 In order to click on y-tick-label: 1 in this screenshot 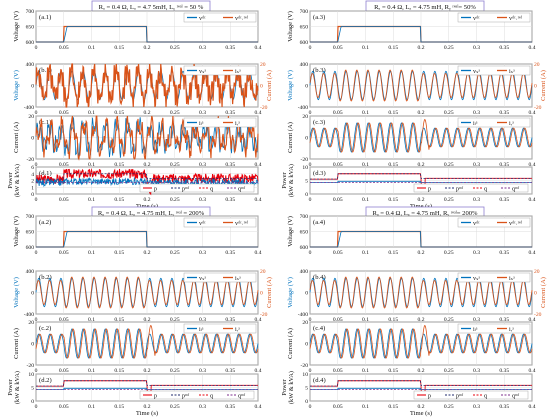, I will do `click(32, 188)`.